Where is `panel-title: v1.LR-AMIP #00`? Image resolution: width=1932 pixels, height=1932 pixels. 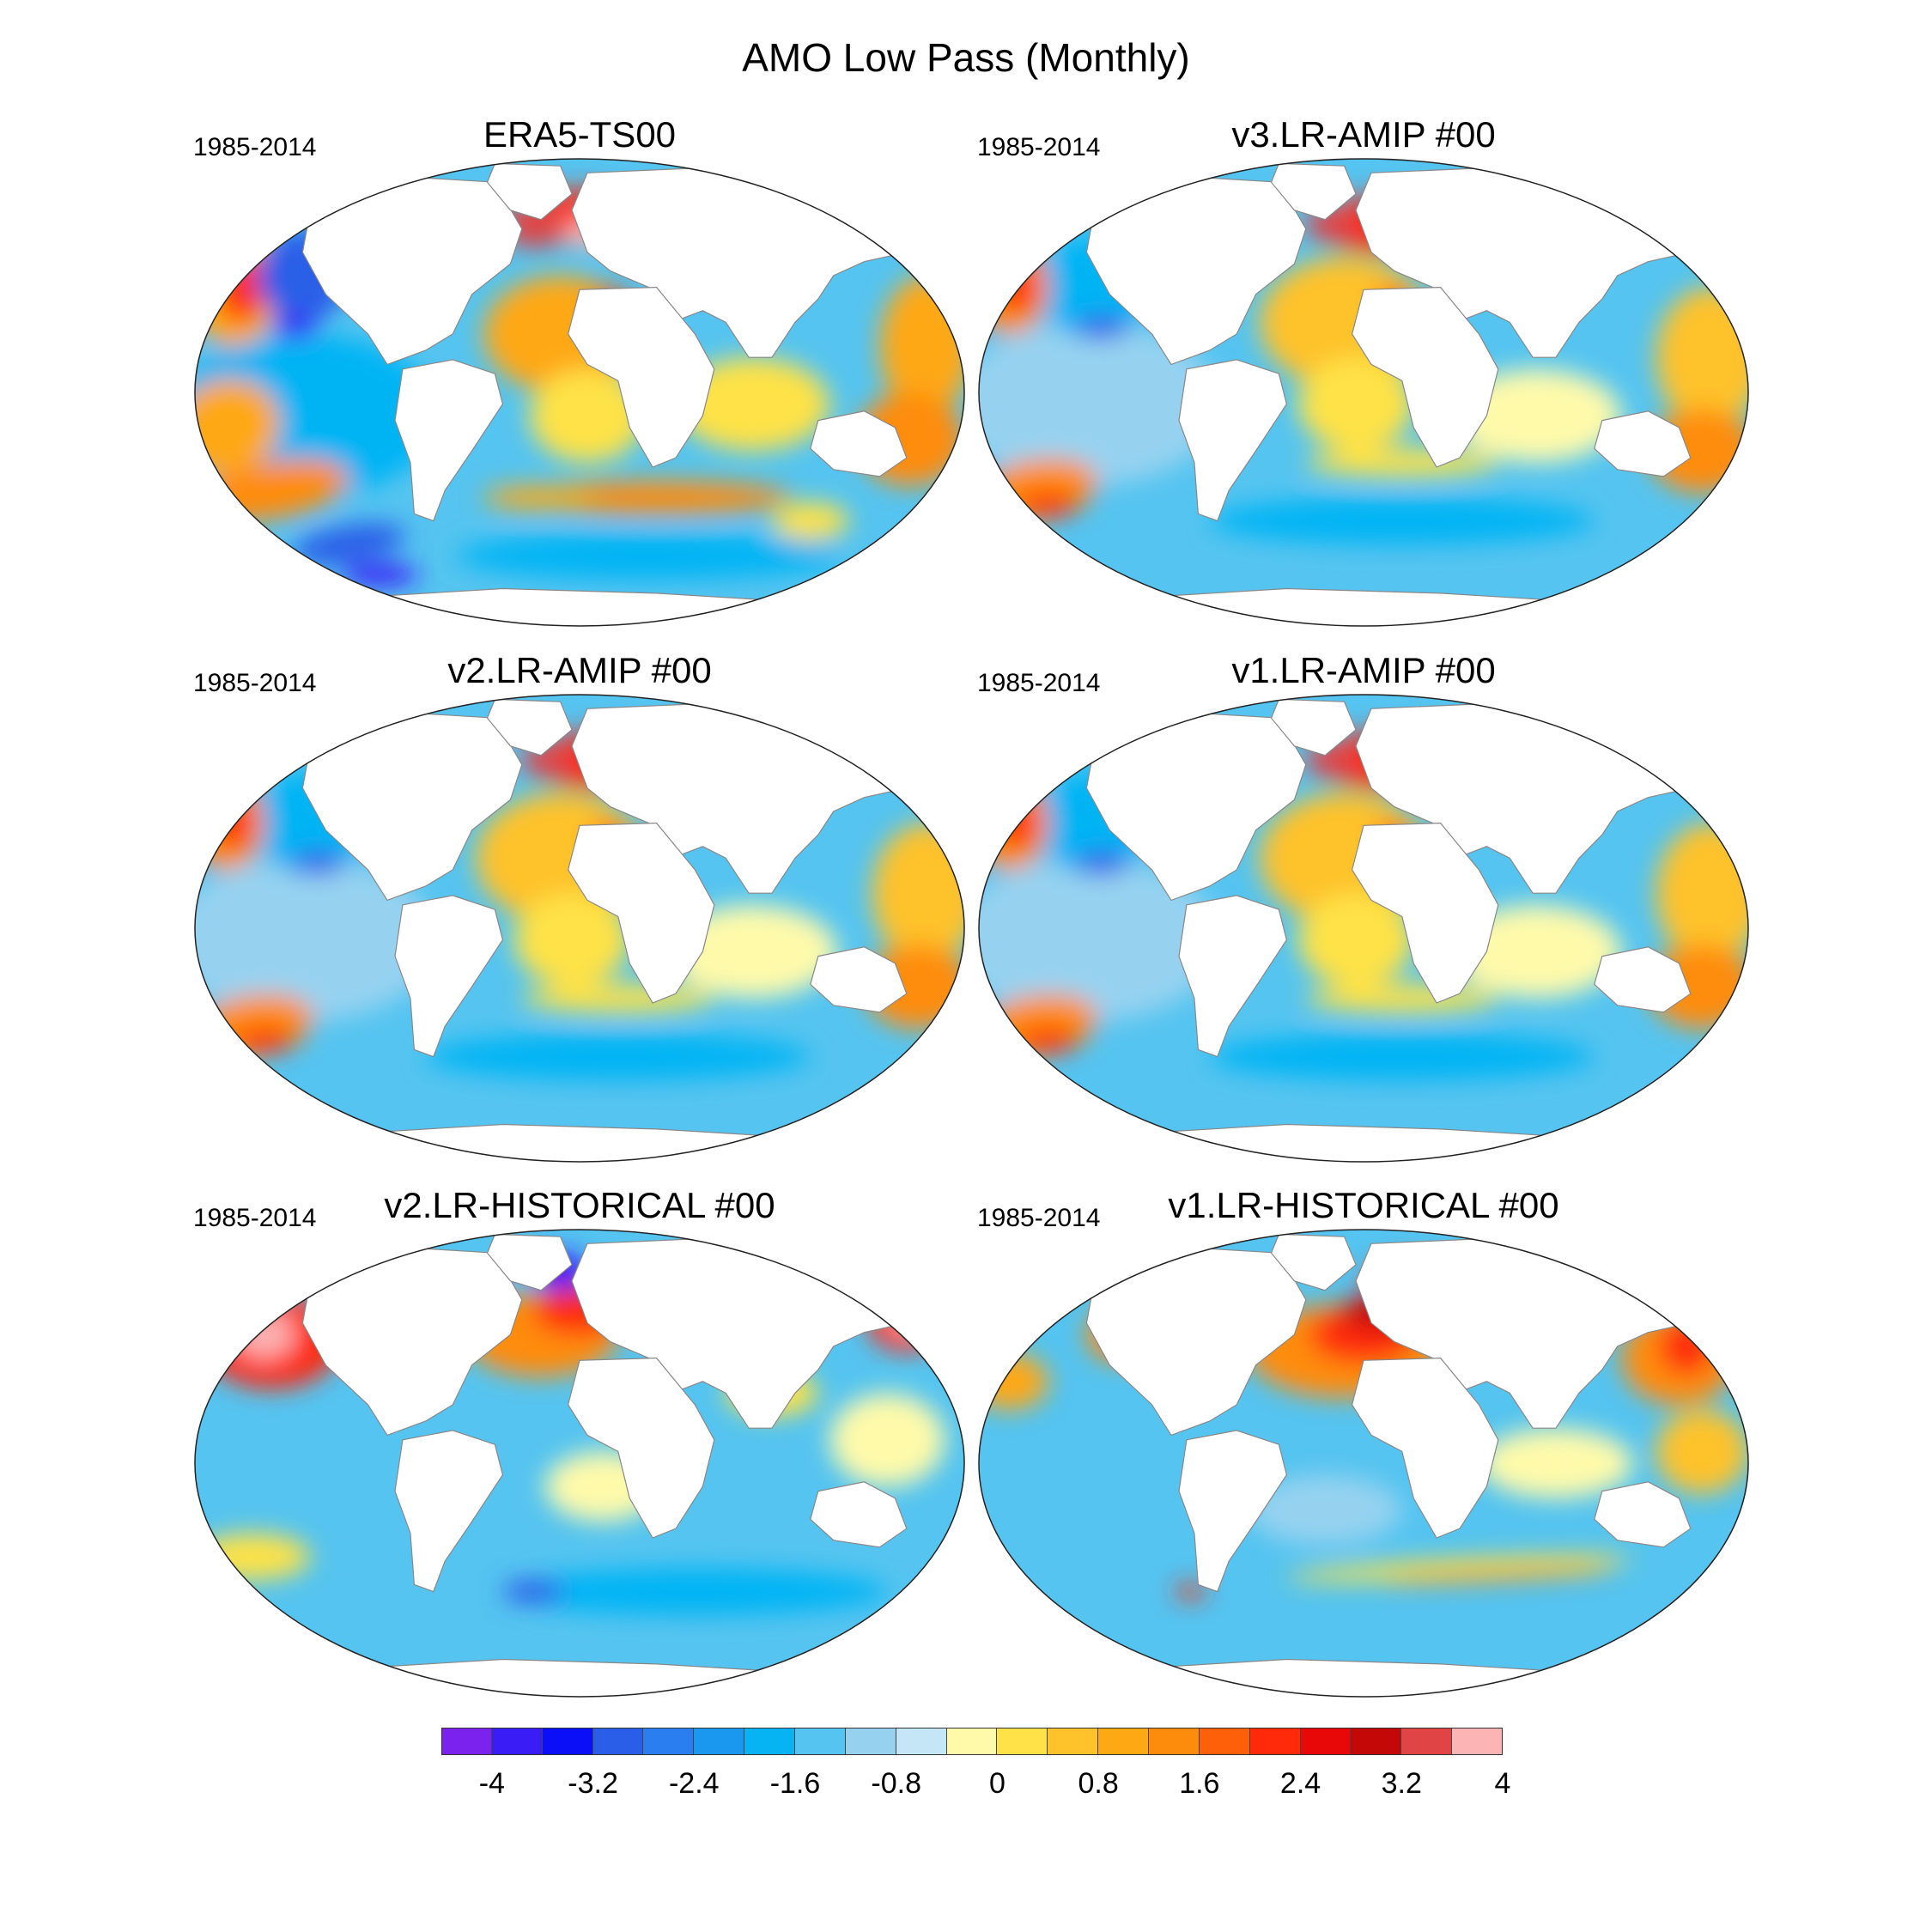
panel-title: v1.LR-AMIP #00 is located at coordinates (1363, 670).